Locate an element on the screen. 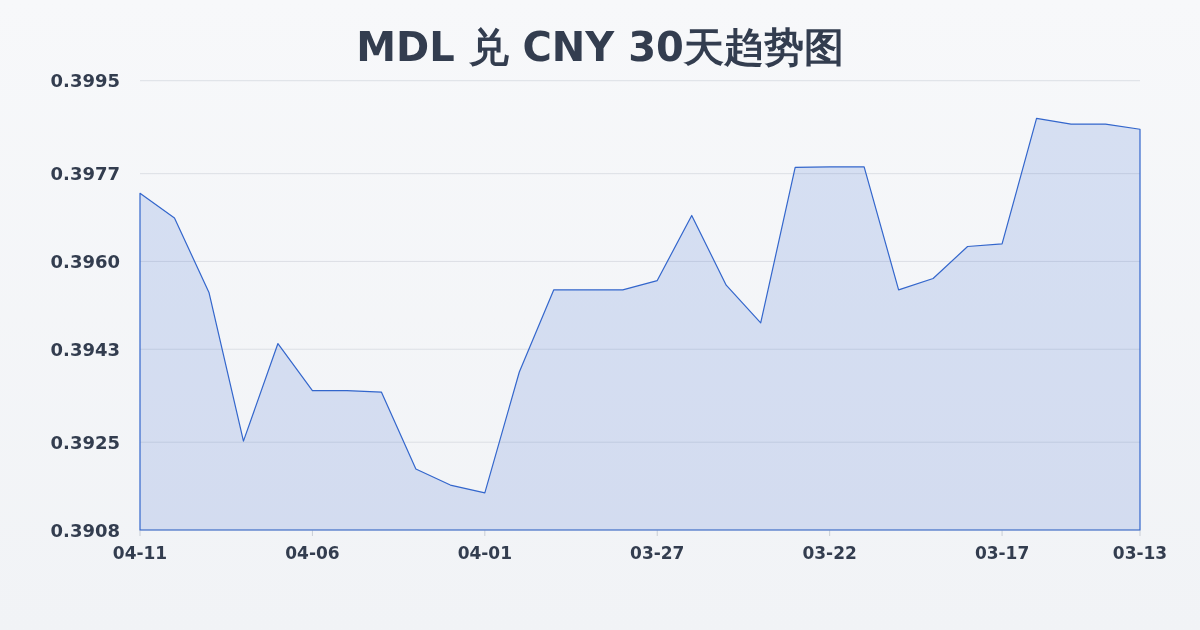 The height and width of the screenshot is (630, 1200). x-tick-label: 03-13 is located at coordinates (1140, 553).